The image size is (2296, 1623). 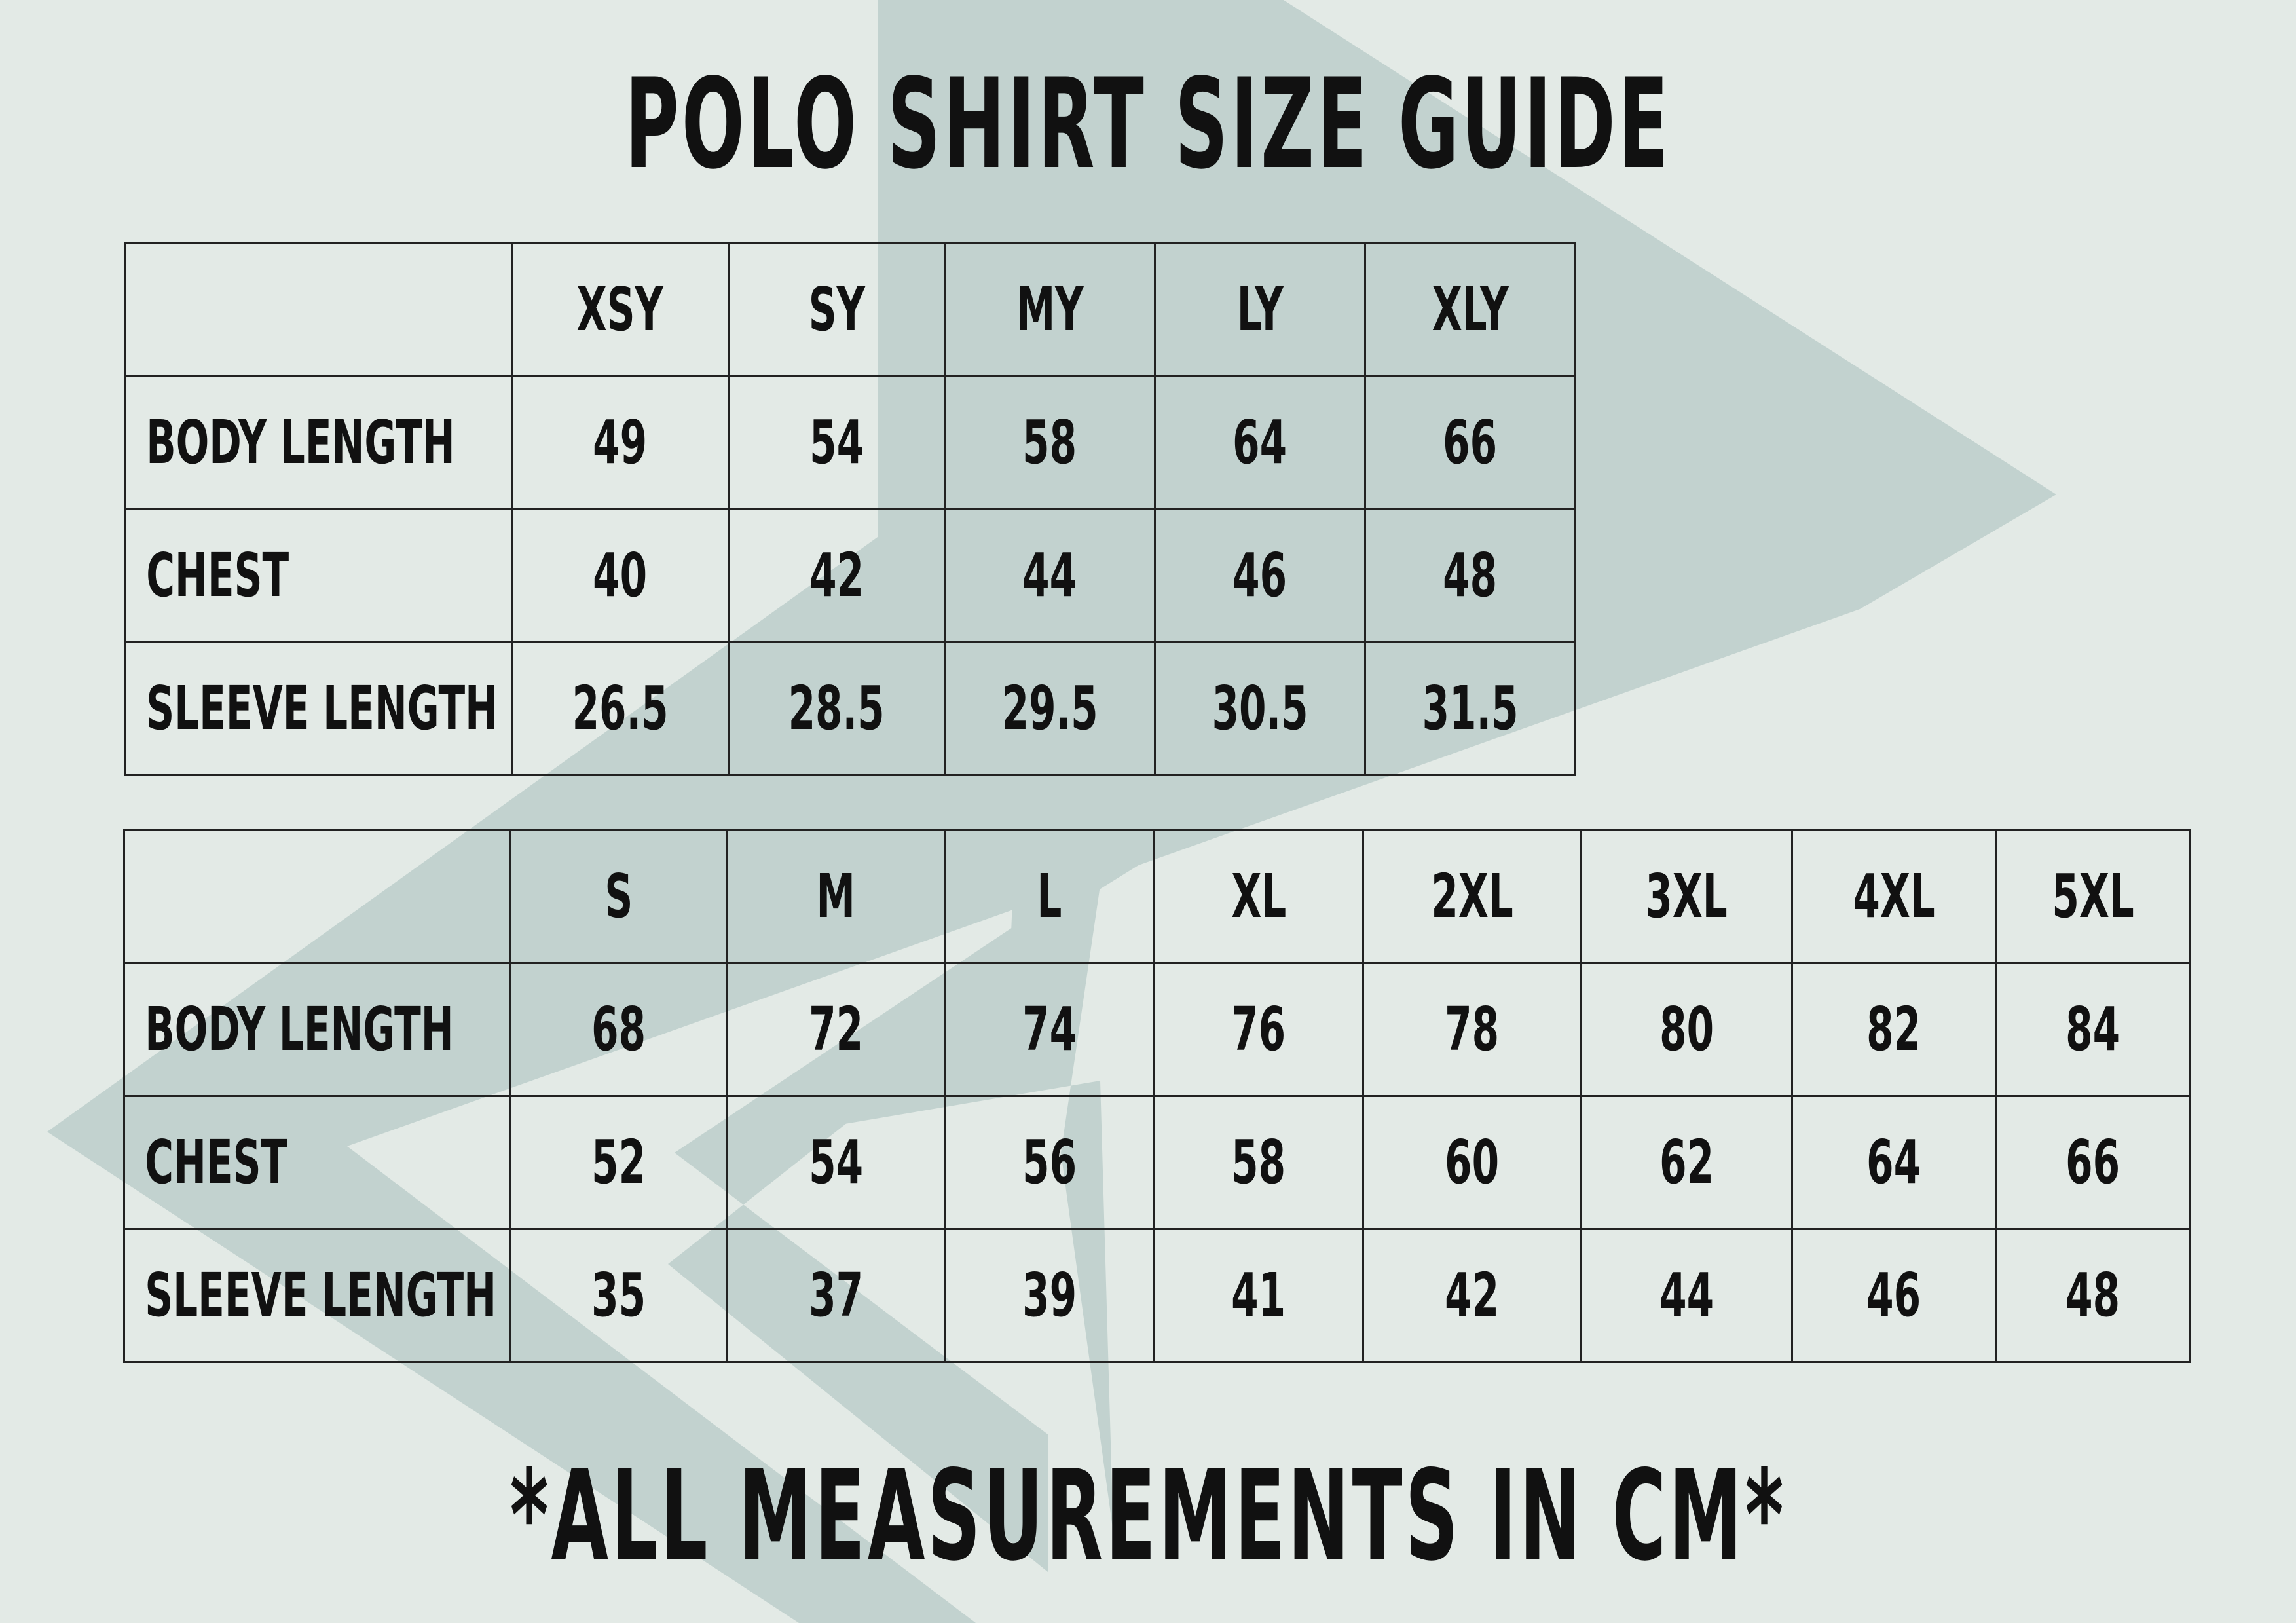 What do you see at coordinates (1259, 1029) in the screenshot?
I see `table-cell: 76` at bounding box center [1259, 1029].